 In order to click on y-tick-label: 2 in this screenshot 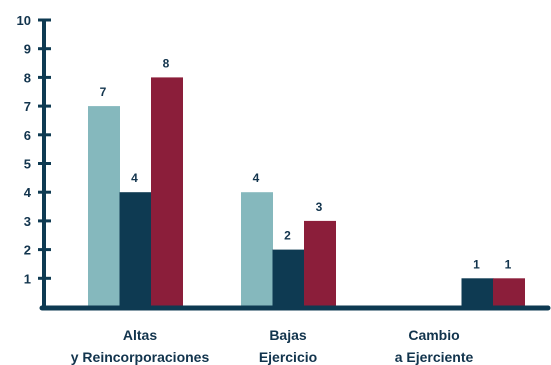, I will do `click(27, 250)`.